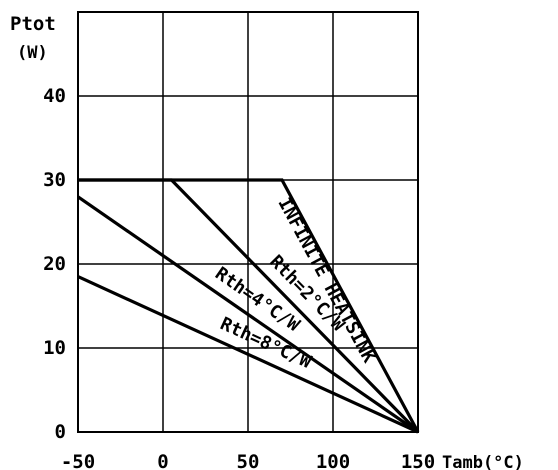 The width and height of the screenshot is (558, 470). Describe the element at coordinates (60, 432) in the screenshot. I see `y-tick-label: 0` at that location.